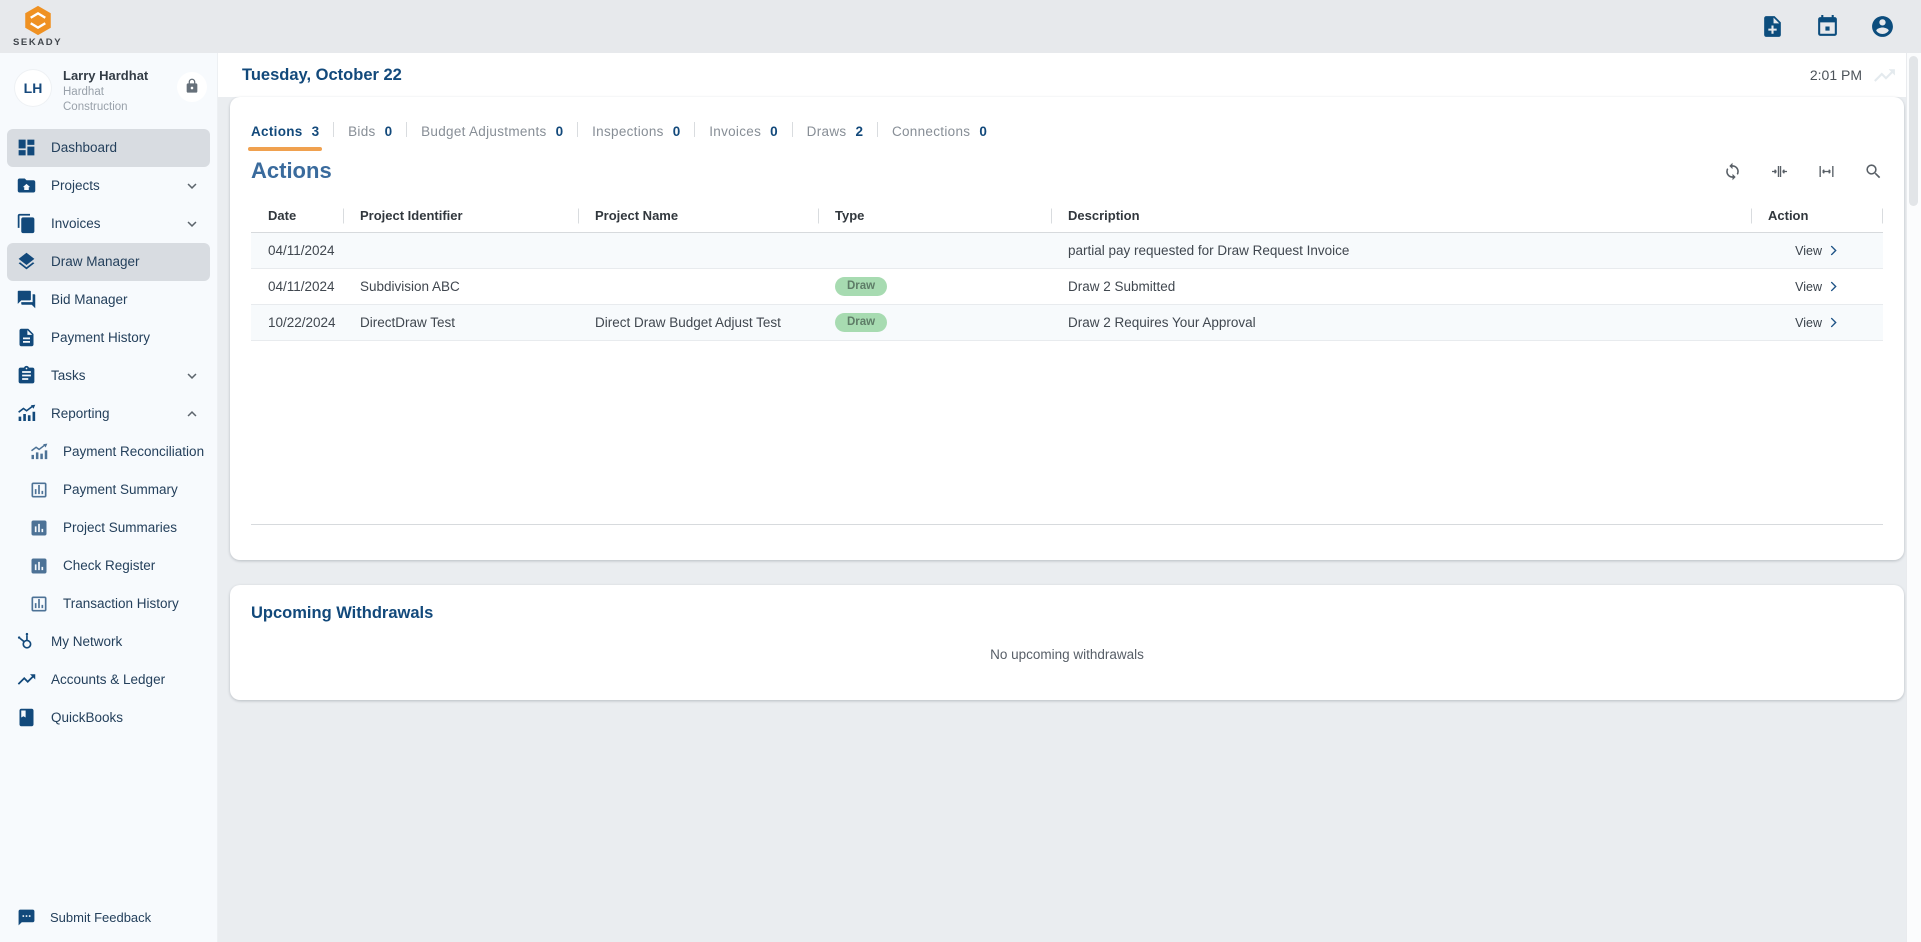  What do you see at coordinates (114, 90) in the screenshot?
I see `user-meta: Larry Hardhat Hardhat Construction` at bounding box center [114, 90].